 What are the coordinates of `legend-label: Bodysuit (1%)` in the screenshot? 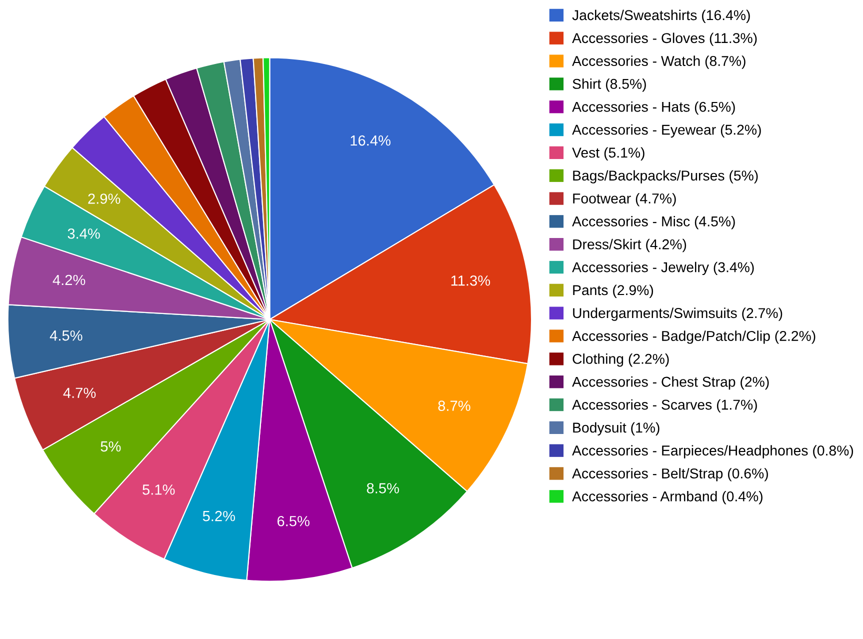 It's located at (616, 429).